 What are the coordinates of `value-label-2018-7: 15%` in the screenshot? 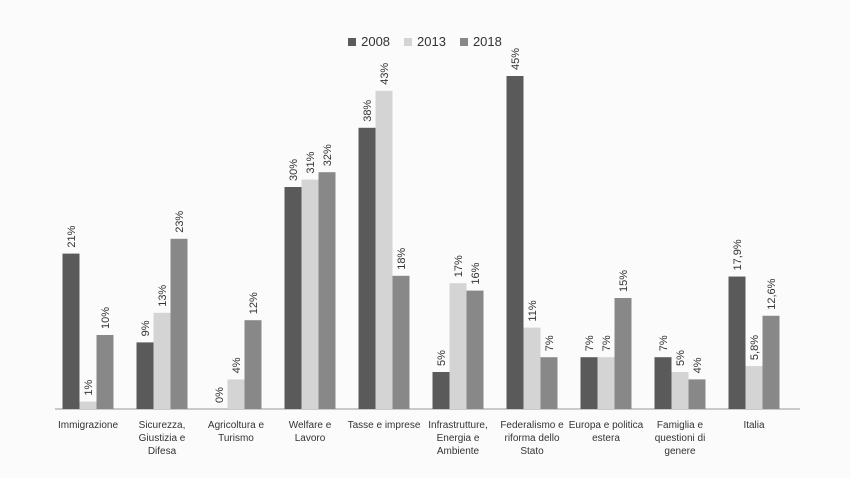 It's located at (624, 281).